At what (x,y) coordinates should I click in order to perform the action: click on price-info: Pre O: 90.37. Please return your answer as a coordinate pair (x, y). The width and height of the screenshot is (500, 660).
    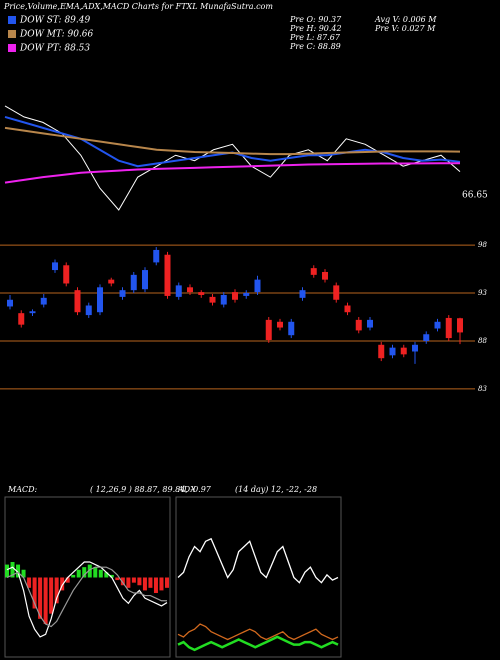
    Looking at the image, I should click on (315, 19).